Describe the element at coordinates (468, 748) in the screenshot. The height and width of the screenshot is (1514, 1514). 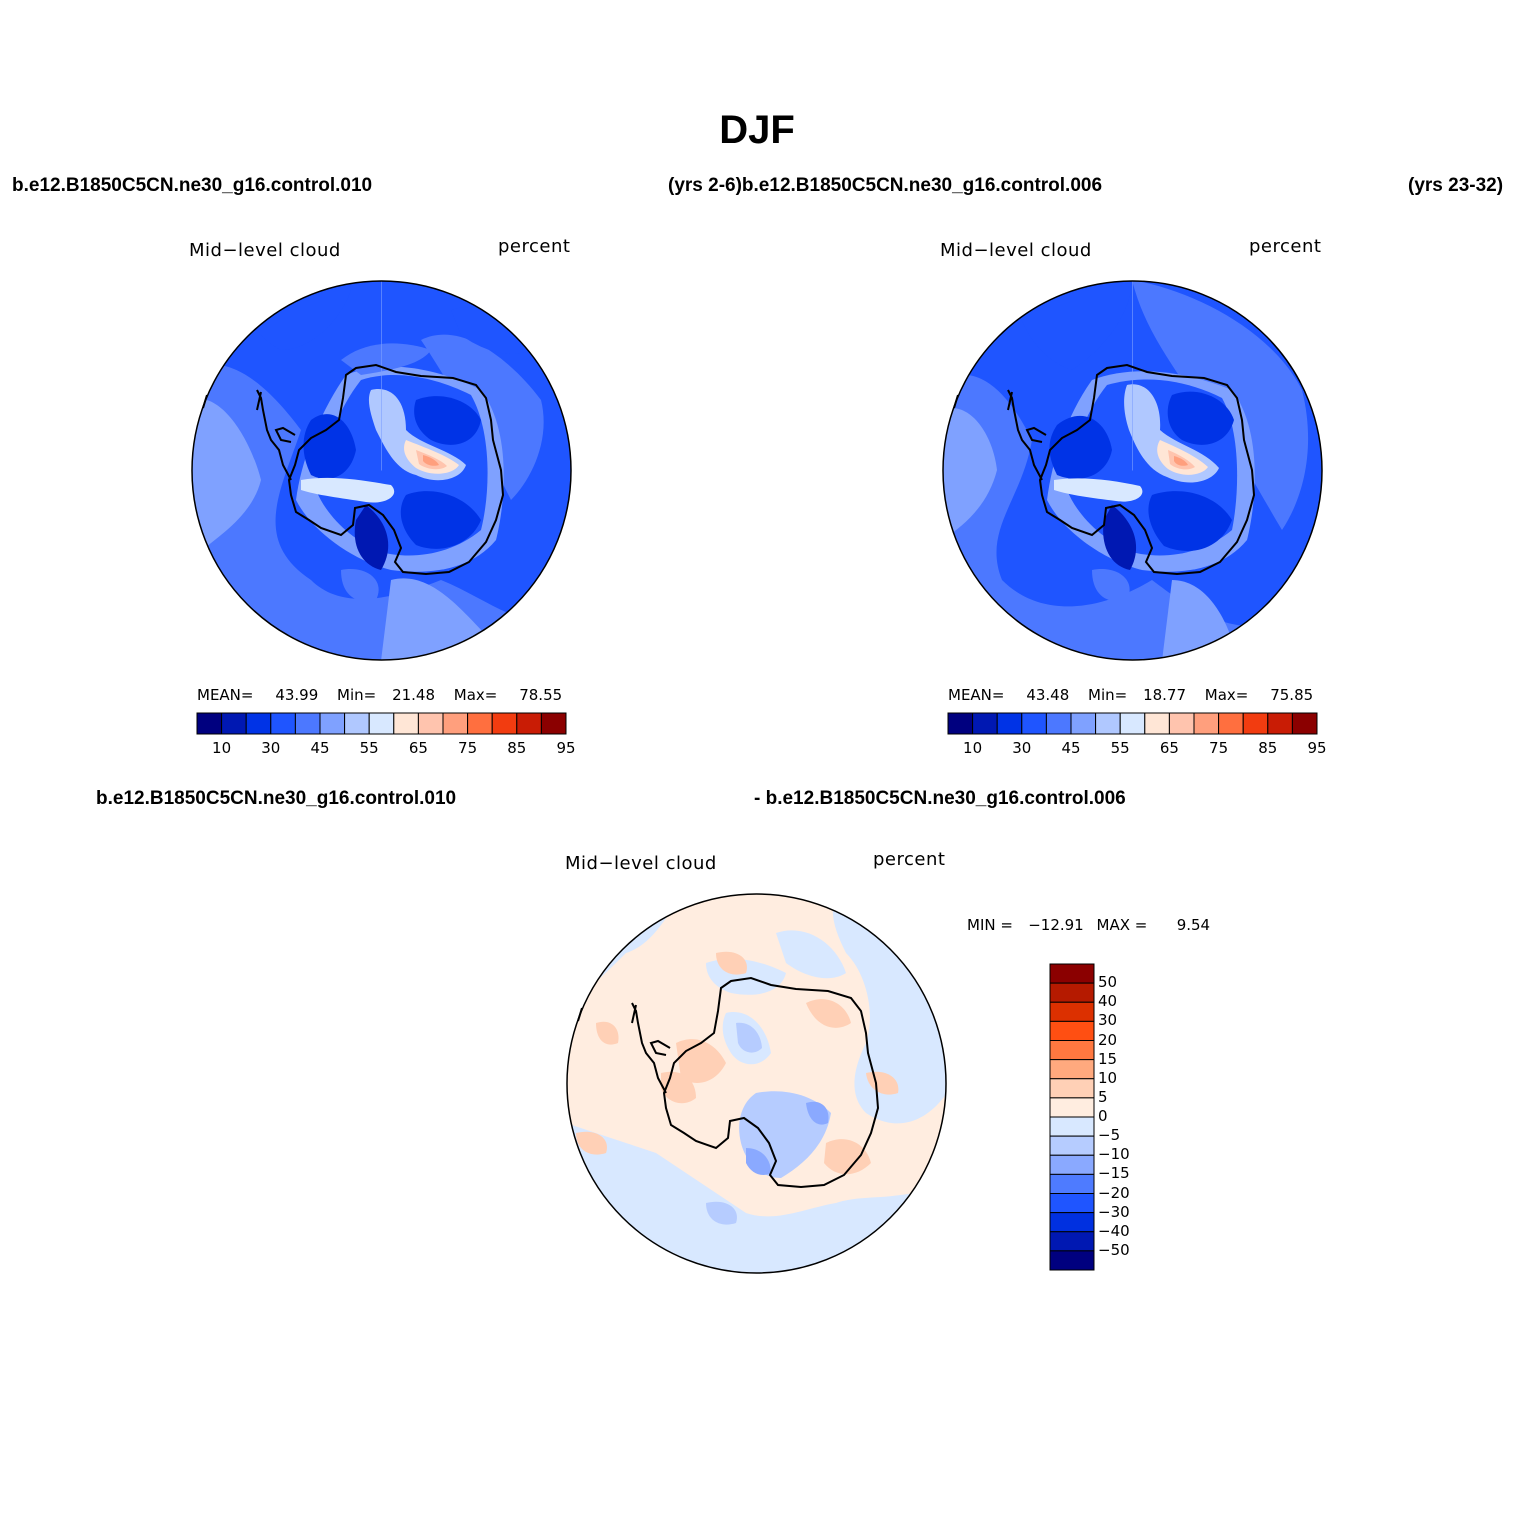
I see `panel1-colorbar-tick-label: 75` at that location.